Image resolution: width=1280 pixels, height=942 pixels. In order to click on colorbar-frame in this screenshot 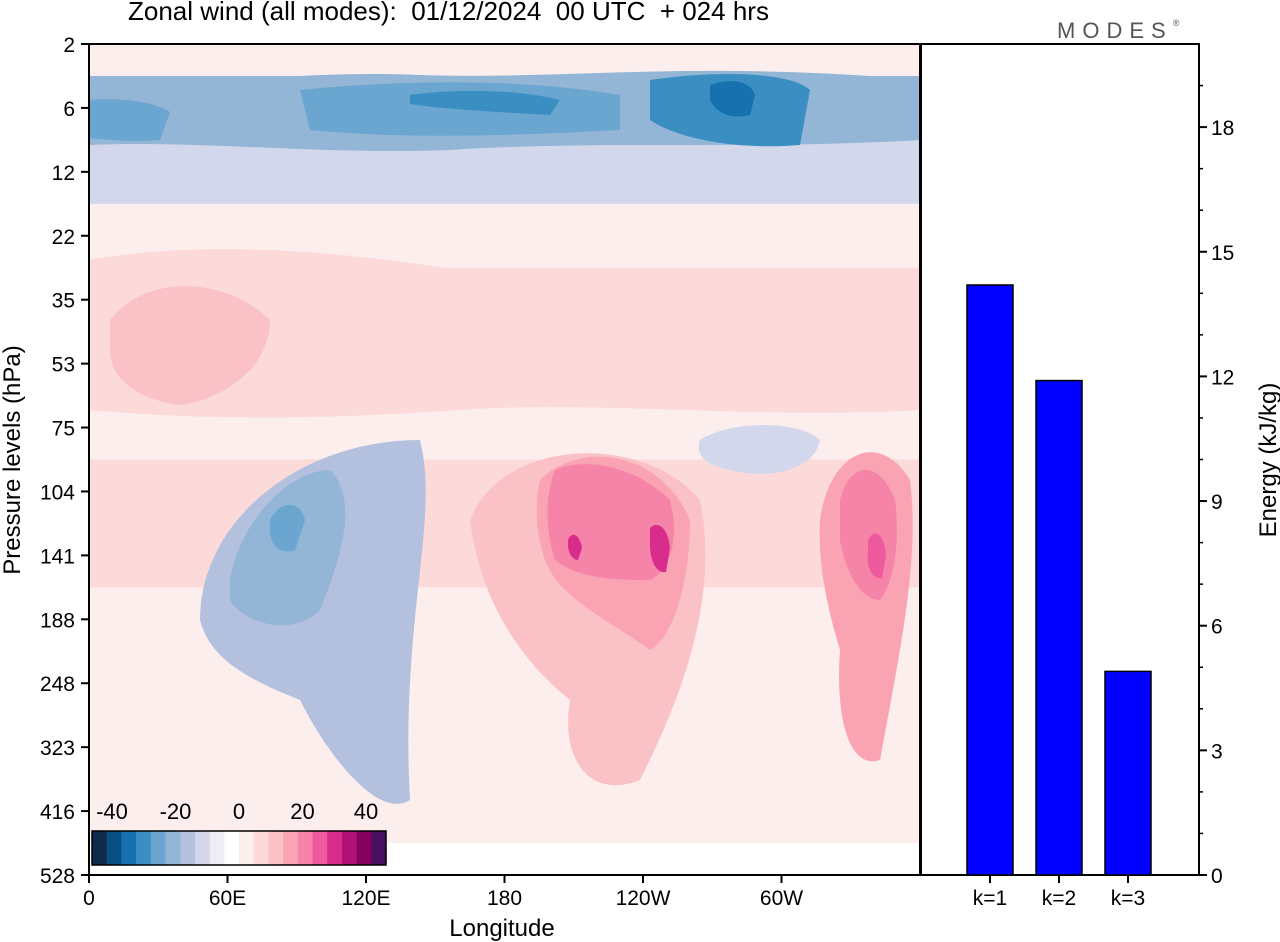, I will do `click(239, 848)`.